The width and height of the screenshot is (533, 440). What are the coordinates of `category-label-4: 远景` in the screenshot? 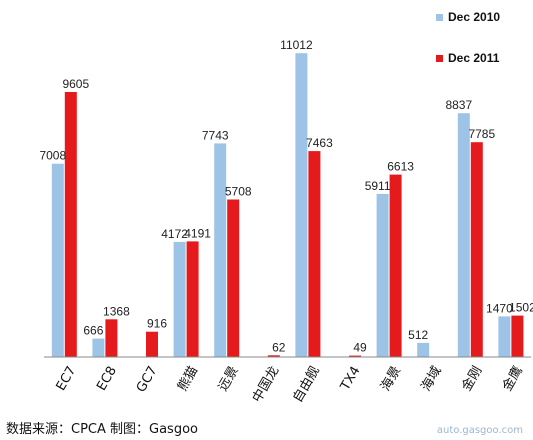 It's located at (229, 379).